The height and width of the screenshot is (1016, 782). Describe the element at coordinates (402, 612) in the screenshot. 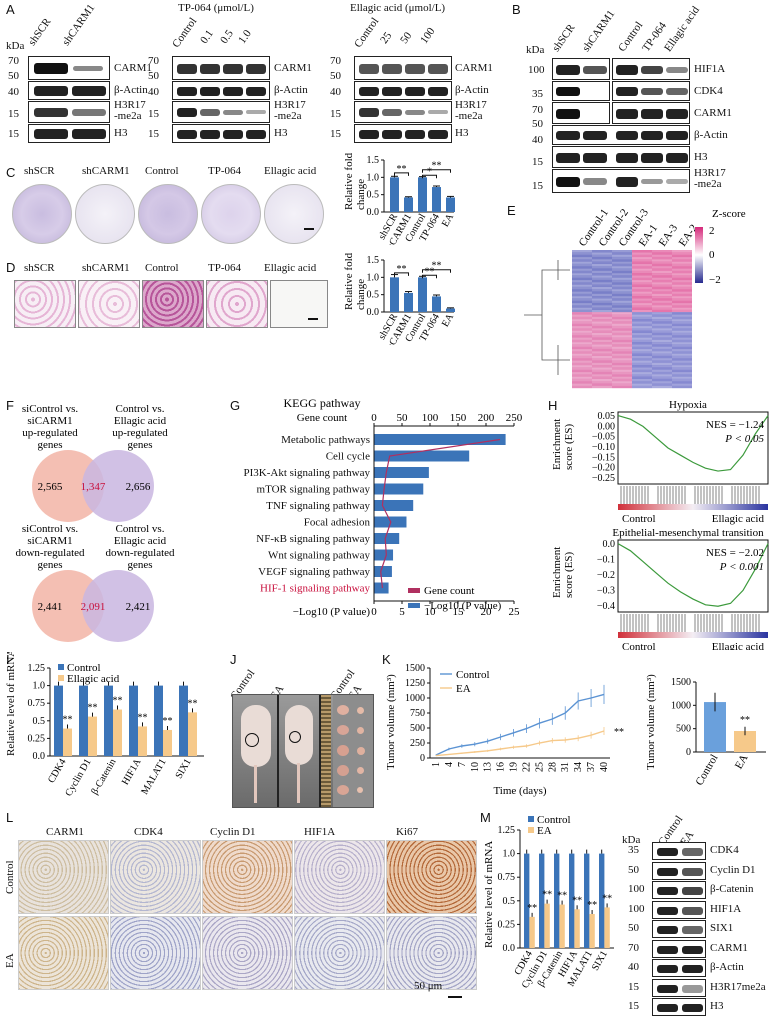

I see `bottom-tick-label: 5` at that location.